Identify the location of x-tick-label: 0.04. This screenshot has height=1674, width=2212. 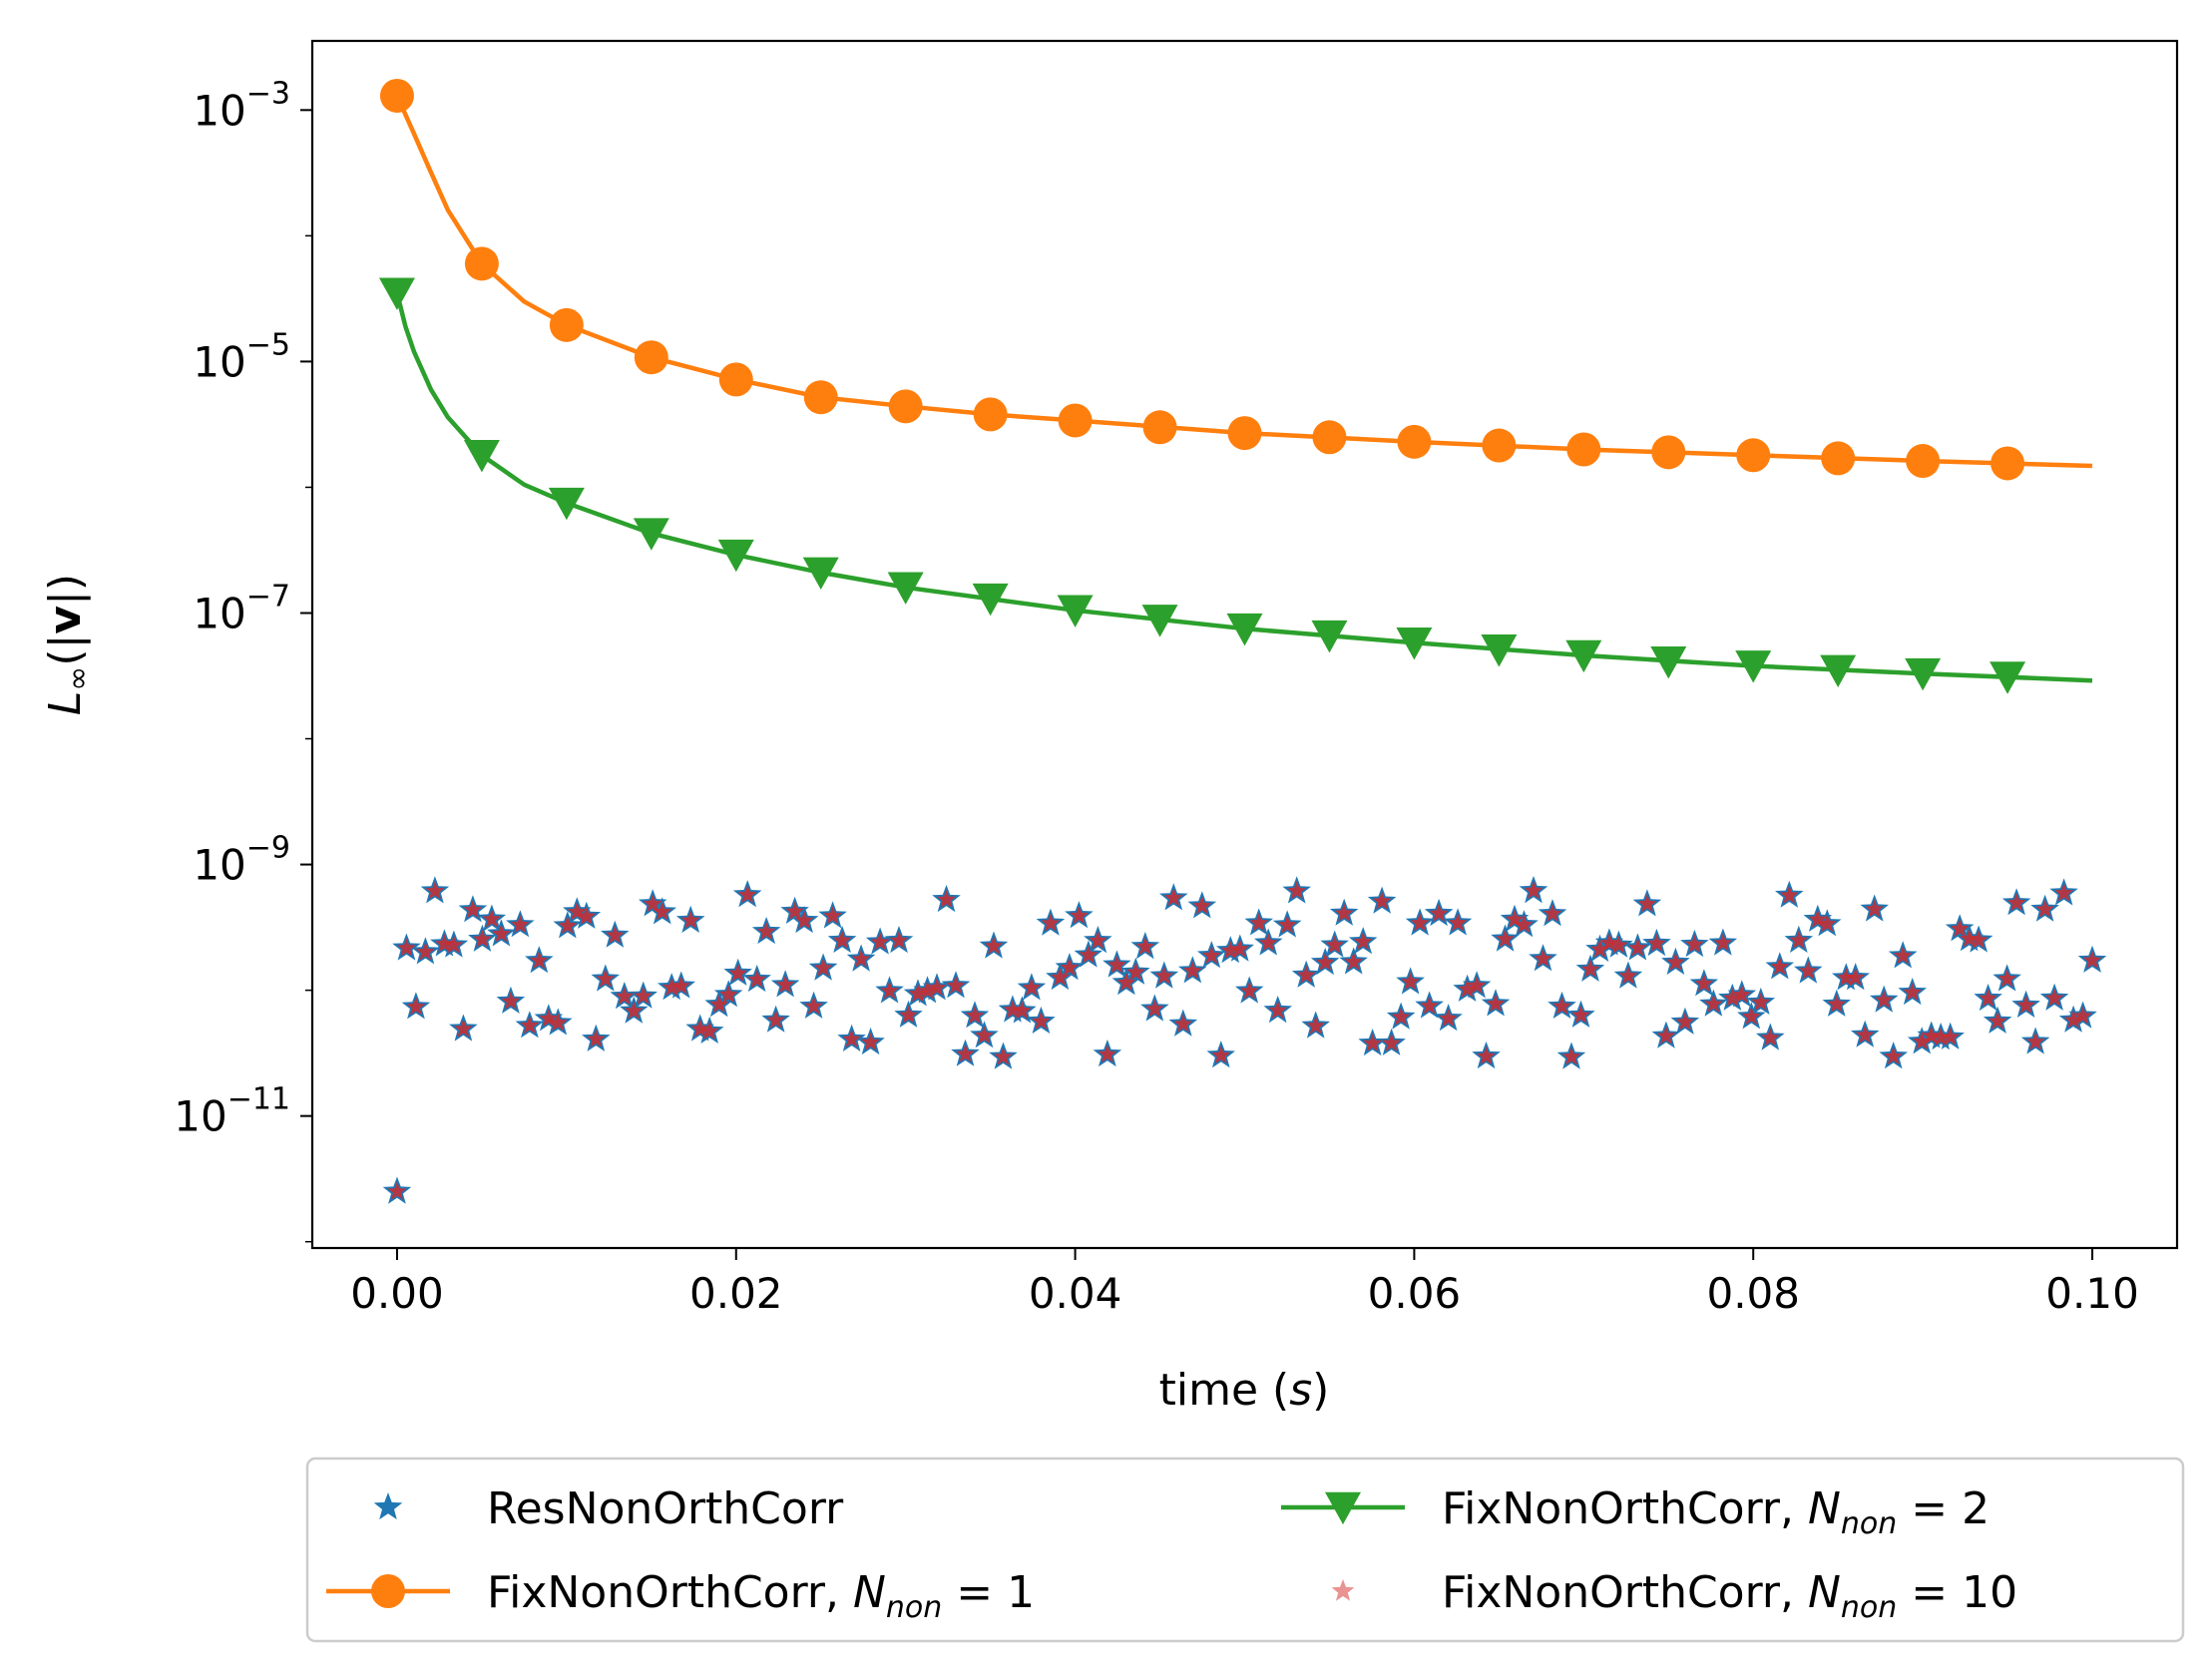
(1075, 1293).